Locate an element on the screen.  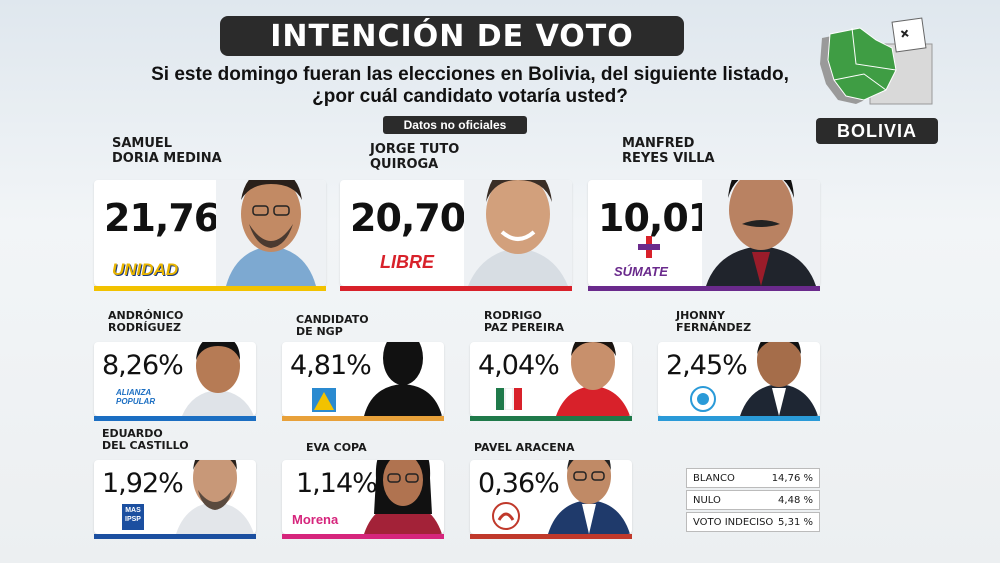
candidate-name-line1: PAVEL ARACENA is located at coordinates (524, 447).